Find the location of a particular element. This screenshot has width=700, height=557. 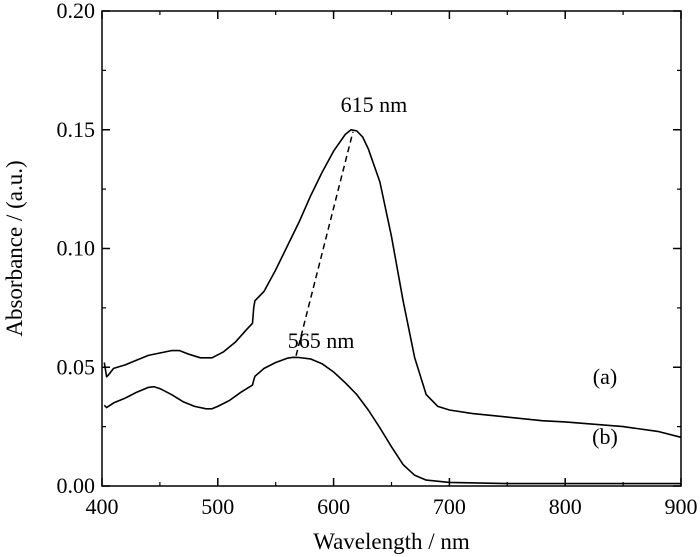

x-tick-label: 500 is located at coordinates (217, 506).